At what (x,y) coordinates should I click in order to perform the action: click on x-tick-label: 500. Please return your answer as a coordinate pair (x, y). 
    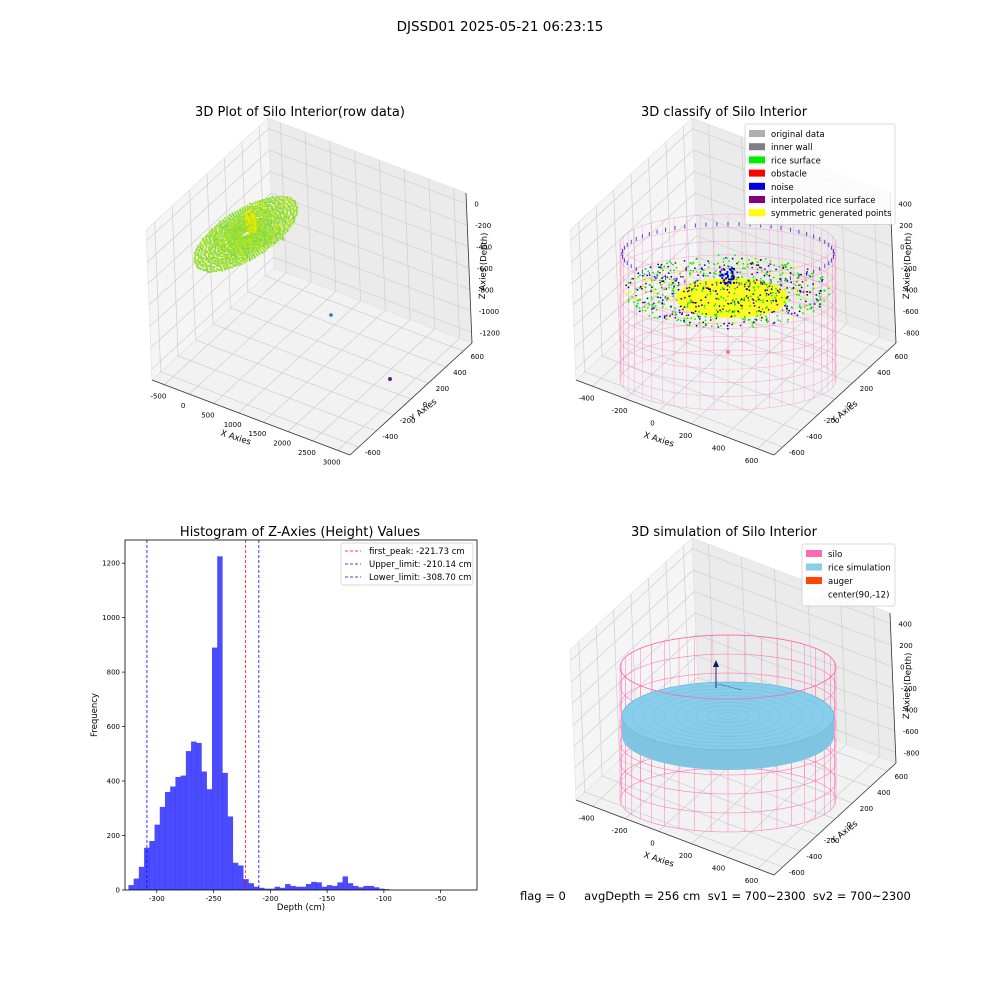
    Looking at the image, I should click on (207, 415).